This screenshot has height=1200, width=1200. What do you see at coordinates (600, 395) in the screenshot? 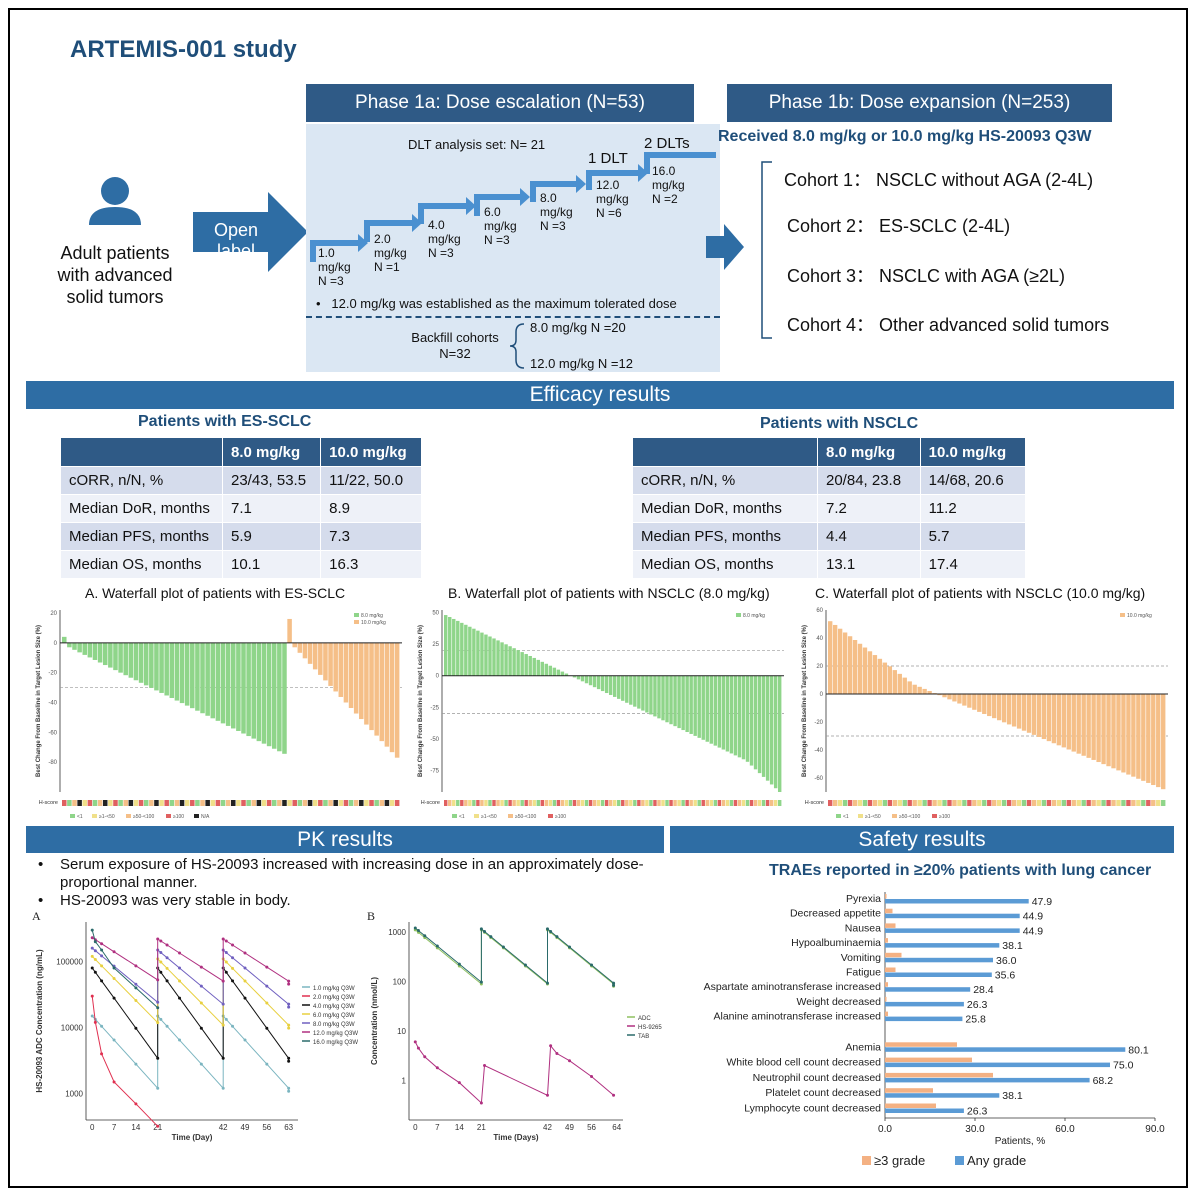
I see `efficacy-header: Efficacy results` at bounding box center [600, 395].